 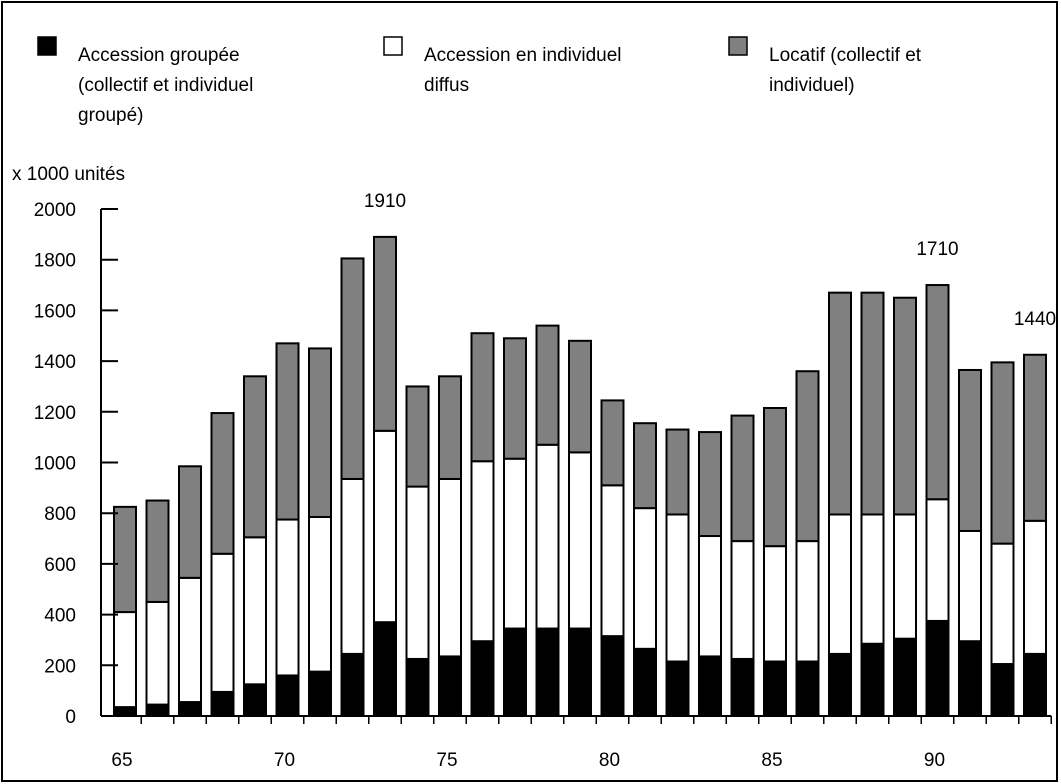 What do you see at coordinates (677, 588) in the screenshot?
I see `bar-82-diffus` at bounding box center [677, 588].